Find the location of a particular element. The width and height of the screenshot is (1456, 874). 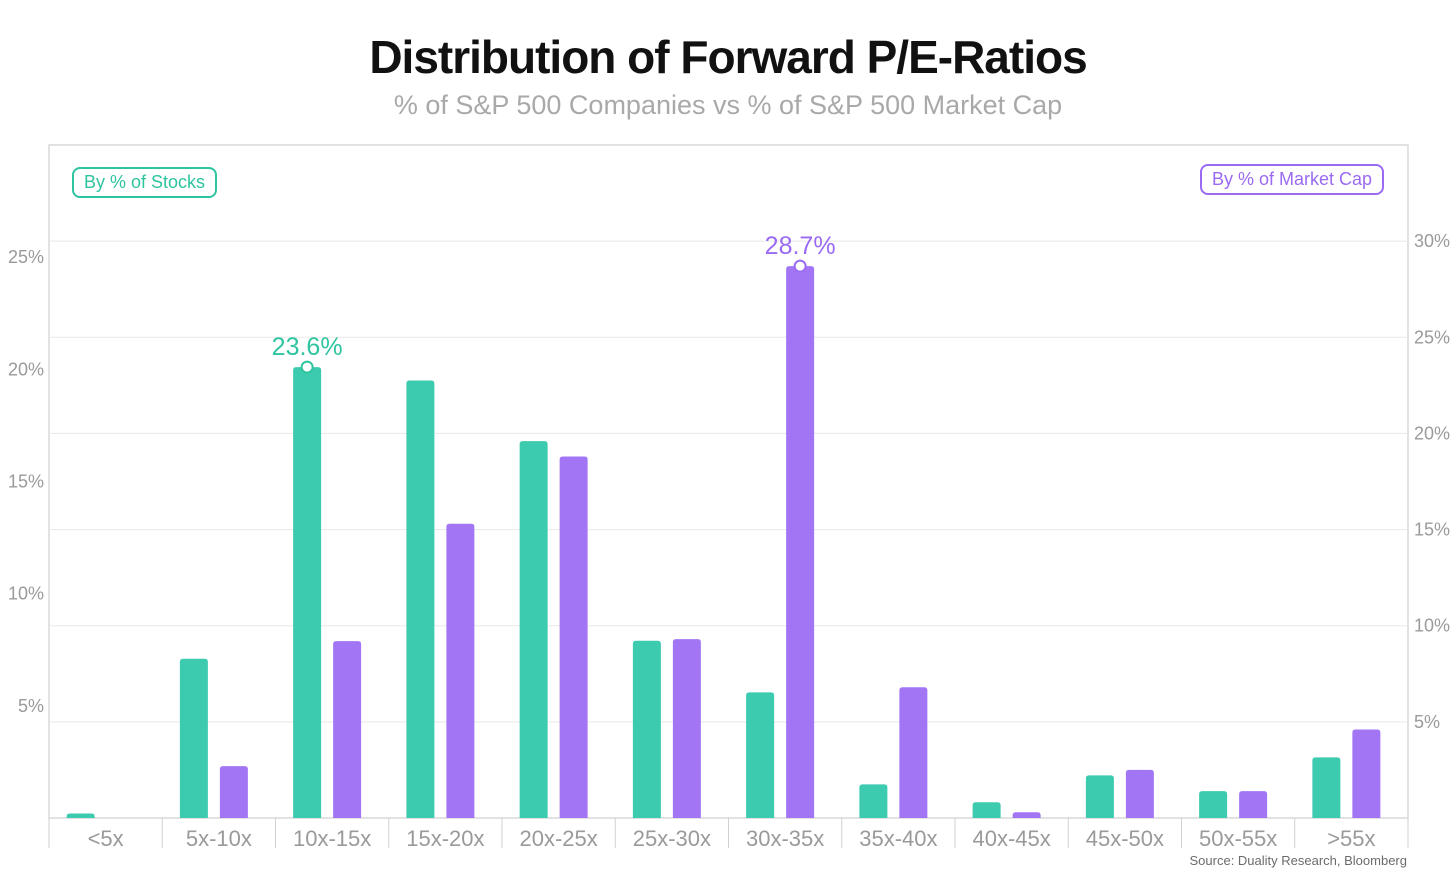

legend-market-cap: By % of Market Cap is located at coordinates (1291, 179).